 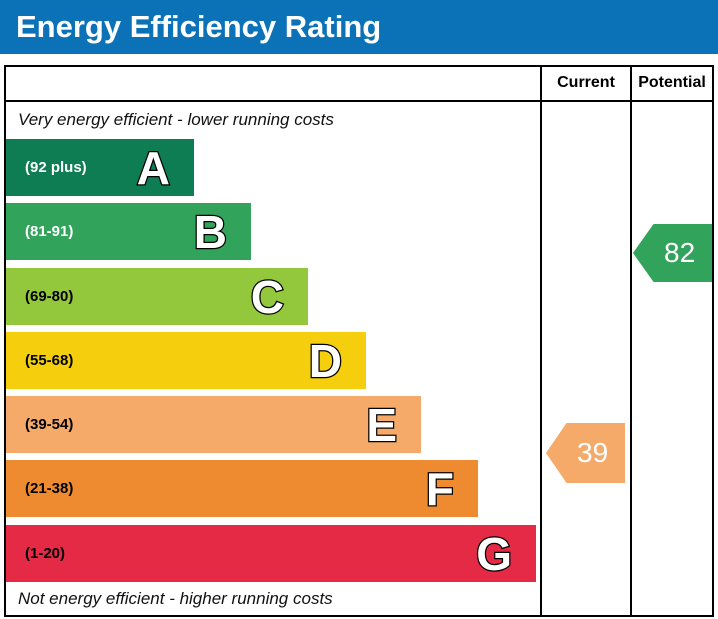 I want to click on potential-column-divider, so click(x=631, y=341).